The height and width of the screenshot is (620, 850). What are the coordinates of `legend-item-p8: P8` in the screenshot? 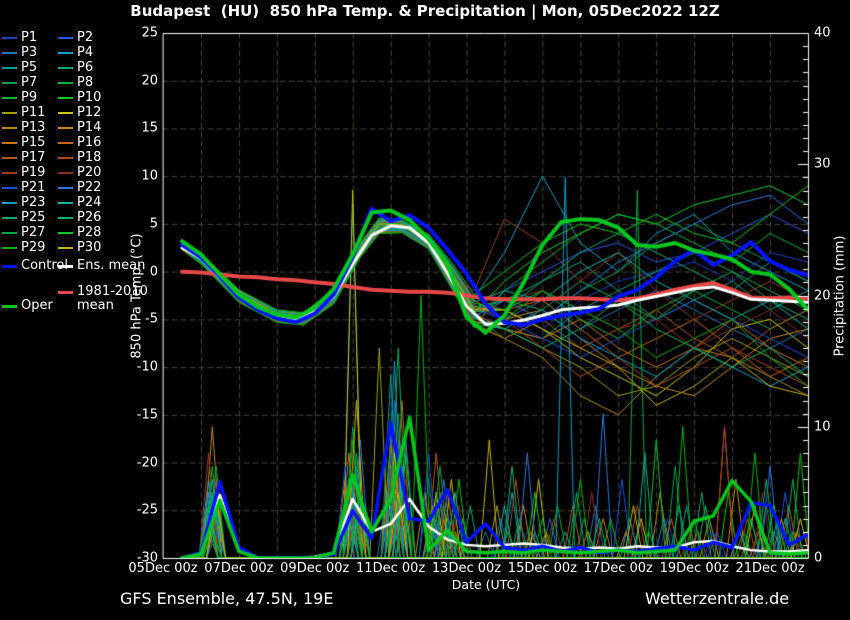 It's located at (75, 83).